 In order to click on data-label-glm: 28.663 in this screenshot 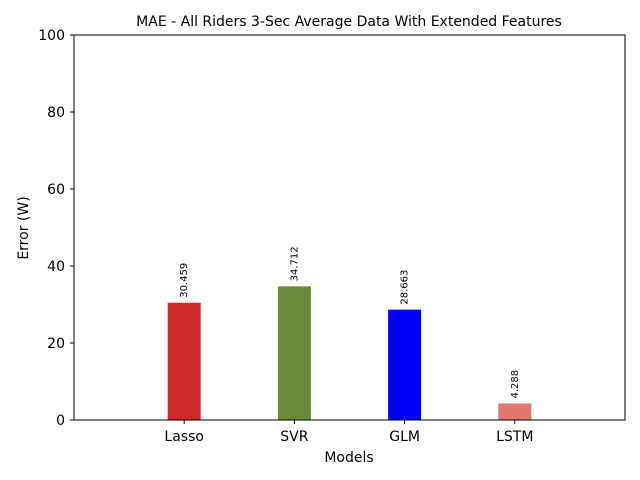, I will do `click(405, 287)`.